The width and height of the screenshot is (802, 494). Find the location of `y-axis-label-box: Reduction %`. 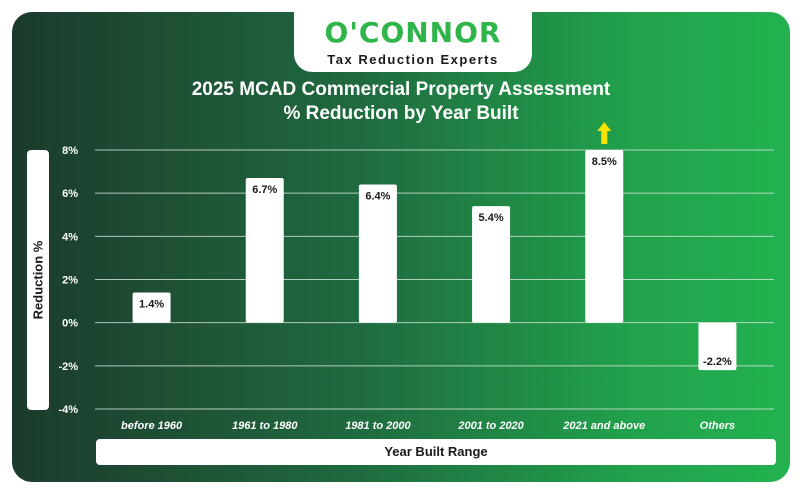

y-axis-label-box: Reduction % is located at coordinates (38, 280).